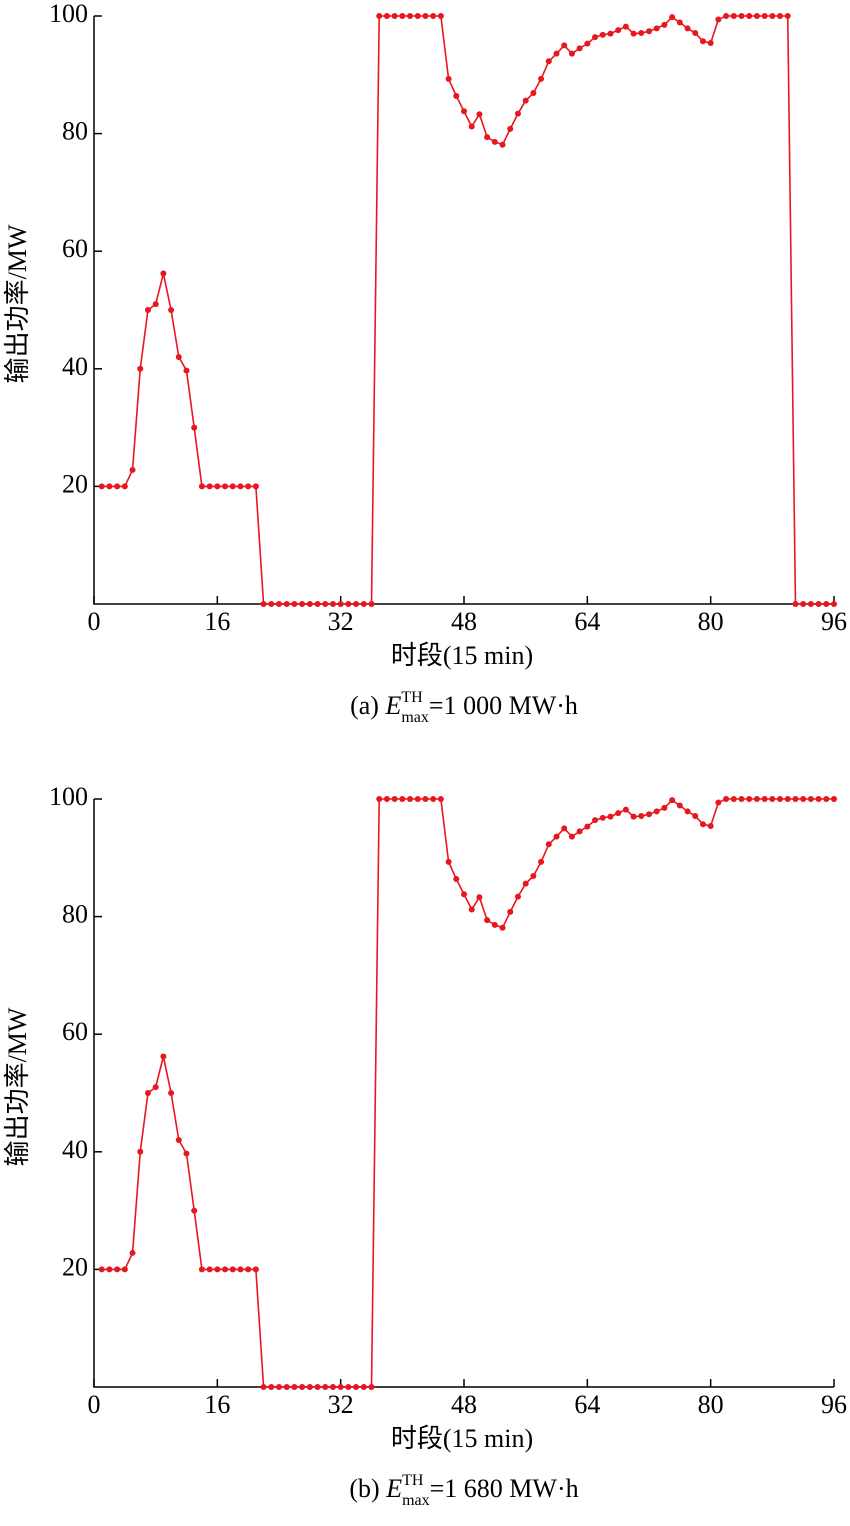 The image size is (850, 1526). Describe the element at coordinates (711, 1404) in the screenshot. I see `x-tick-label: 80` at that location.